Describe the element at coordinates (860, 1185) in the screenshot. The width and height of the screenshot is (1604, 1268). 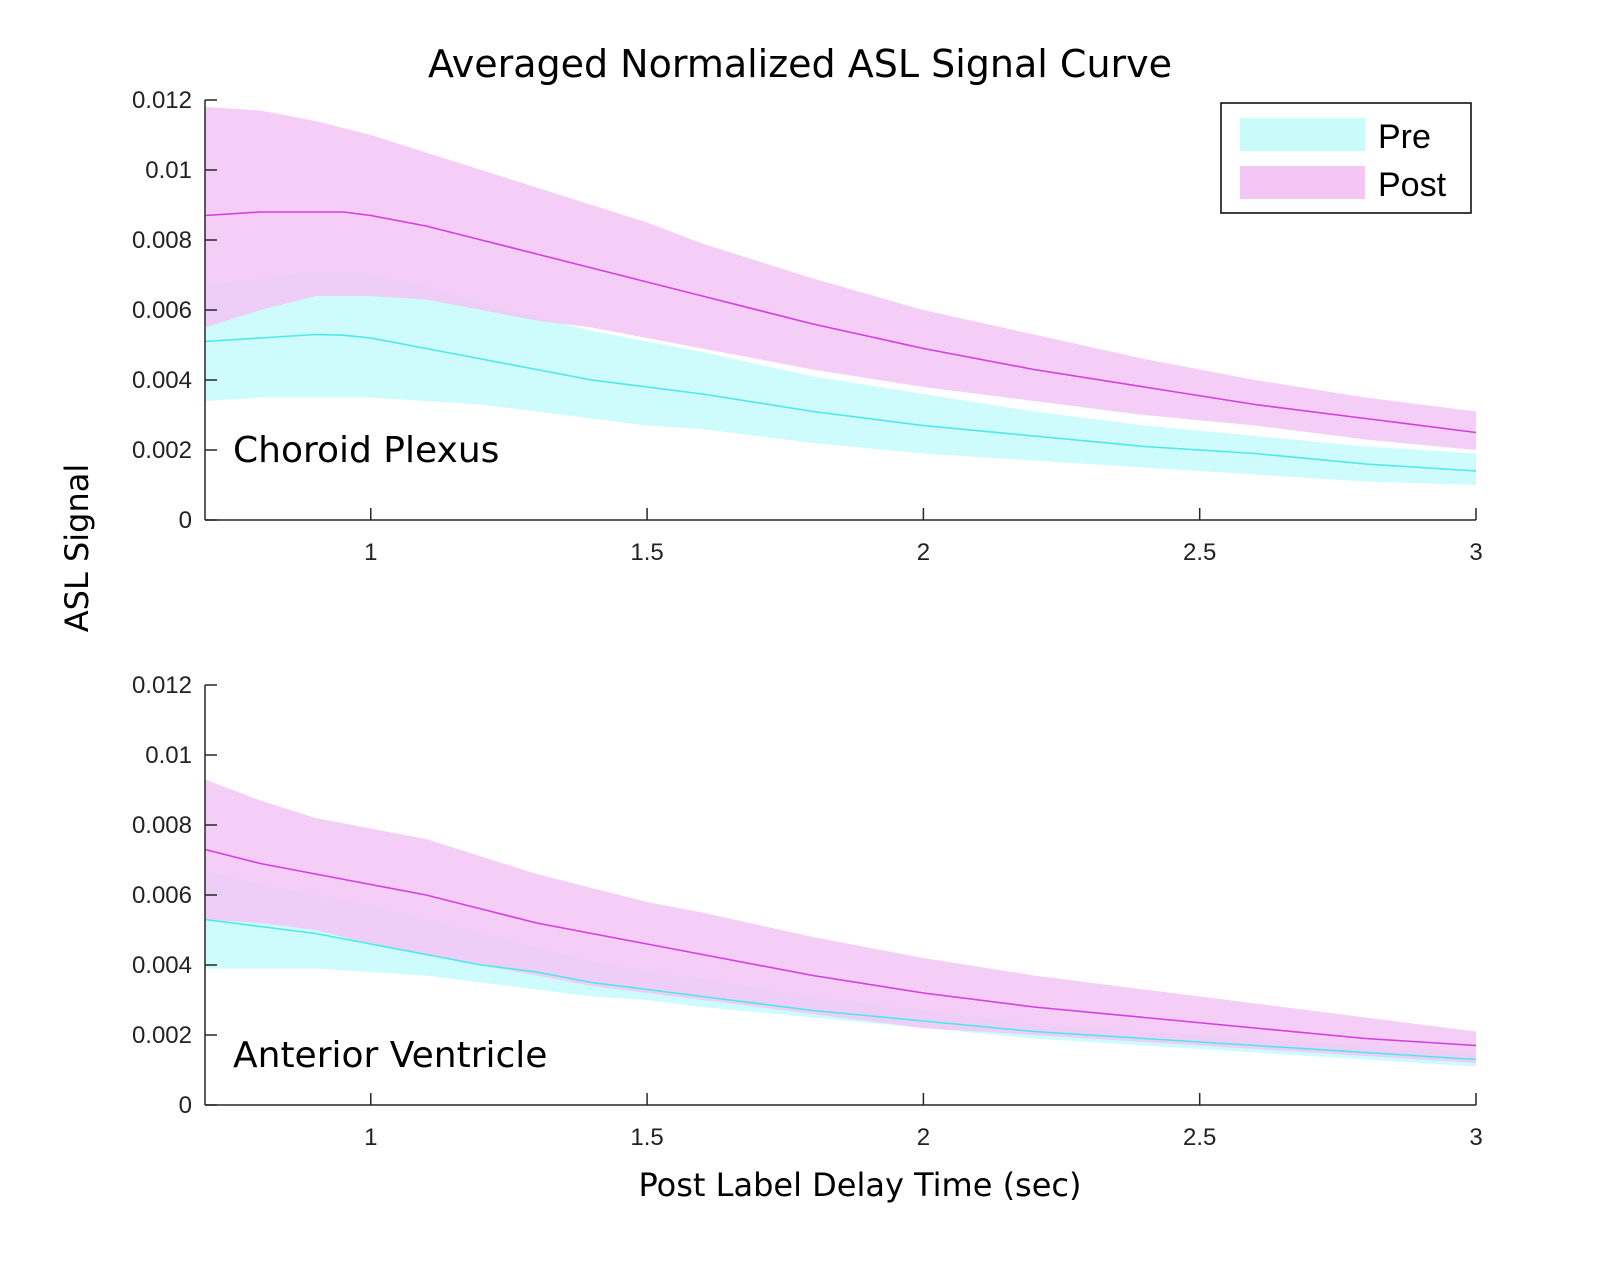
I see `x-axis-title: Post Label Delay Time (sec)` at that location.